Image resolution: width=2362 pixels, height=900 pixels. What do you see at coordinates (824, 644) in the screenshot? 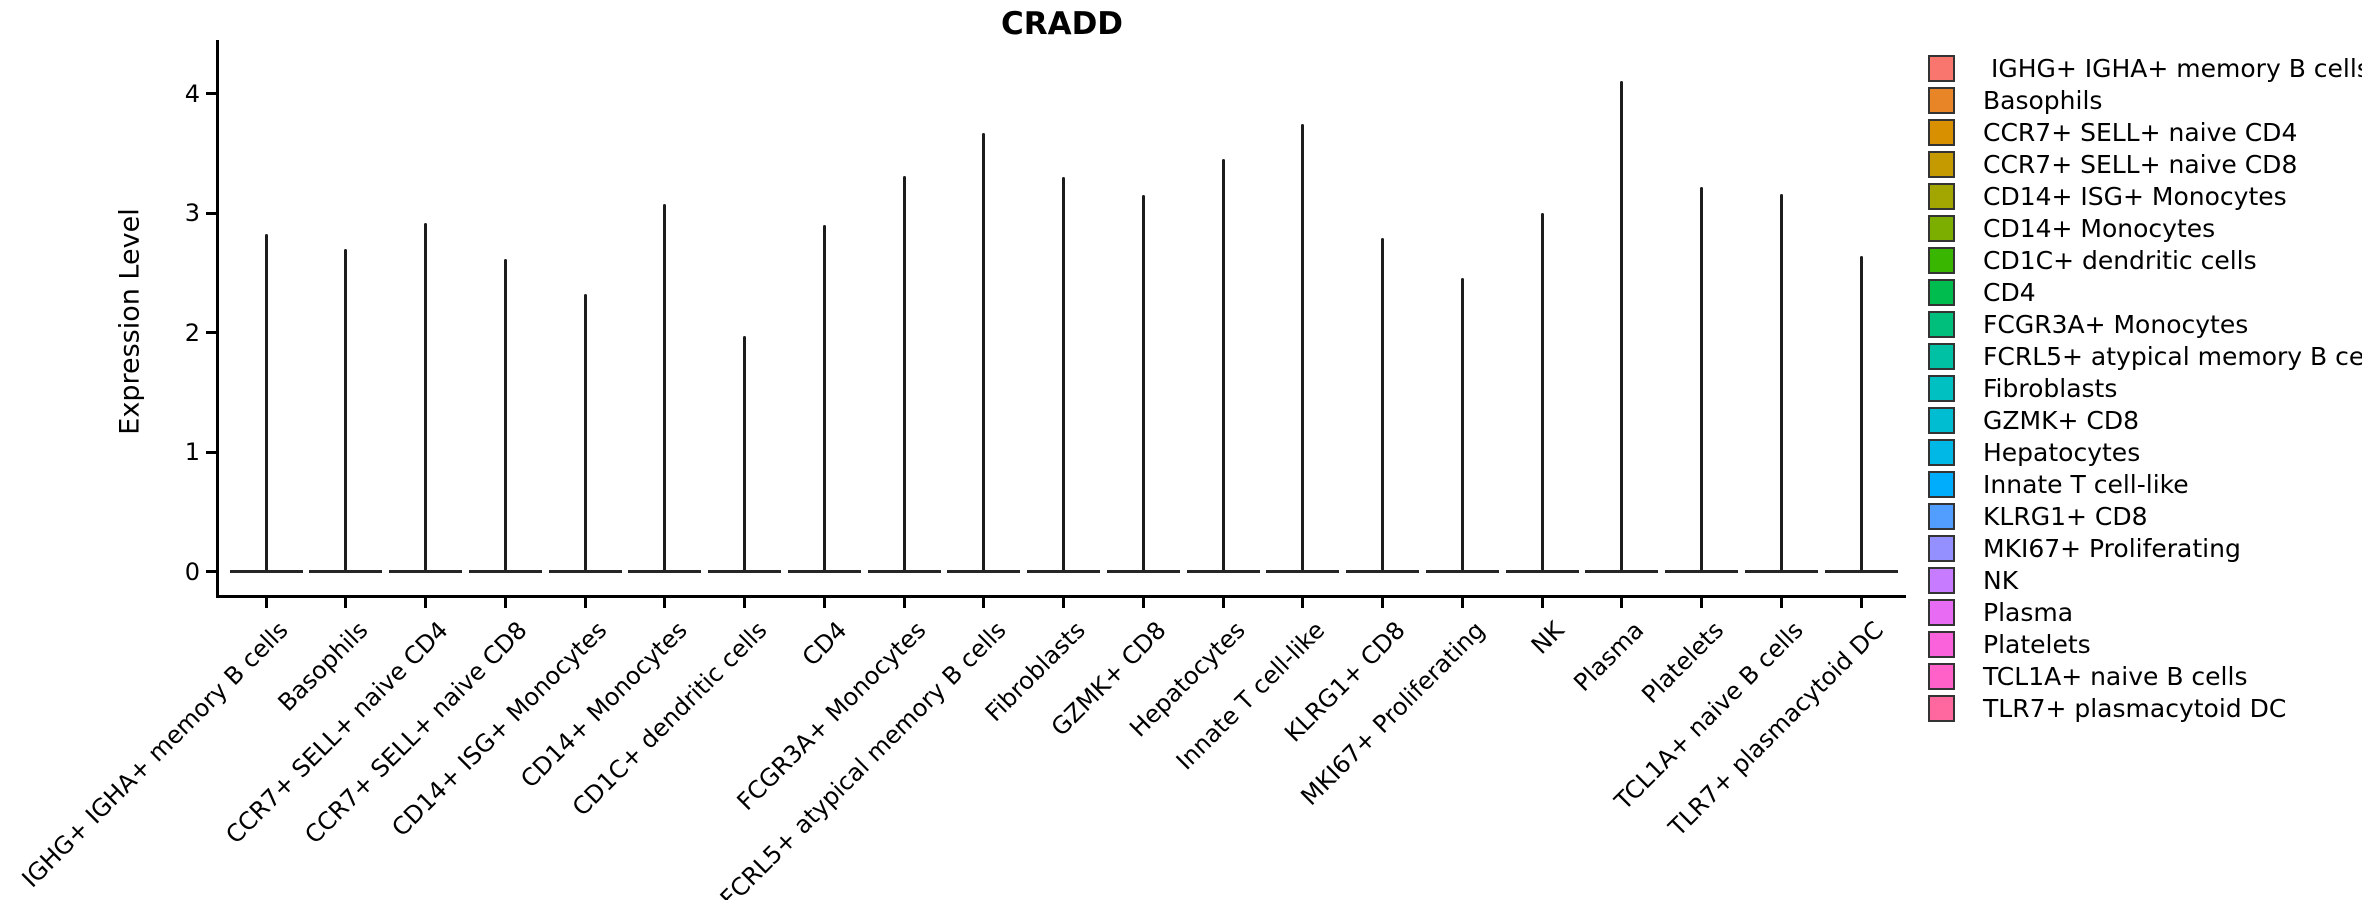
I see `x-axis-label: CD4` at bounding box center [824, 644].